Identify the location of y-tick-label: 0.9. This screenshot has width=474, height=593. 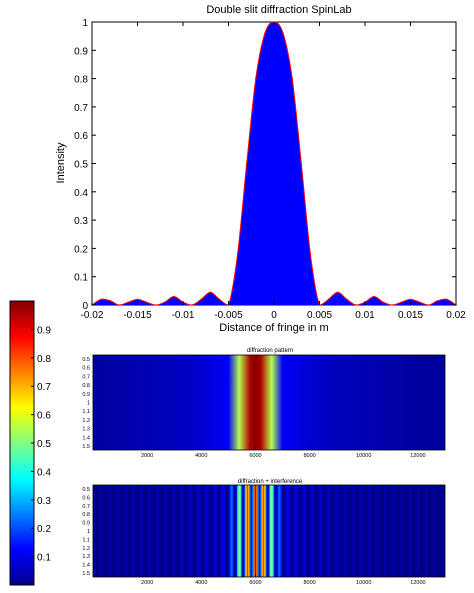
(81, 51).